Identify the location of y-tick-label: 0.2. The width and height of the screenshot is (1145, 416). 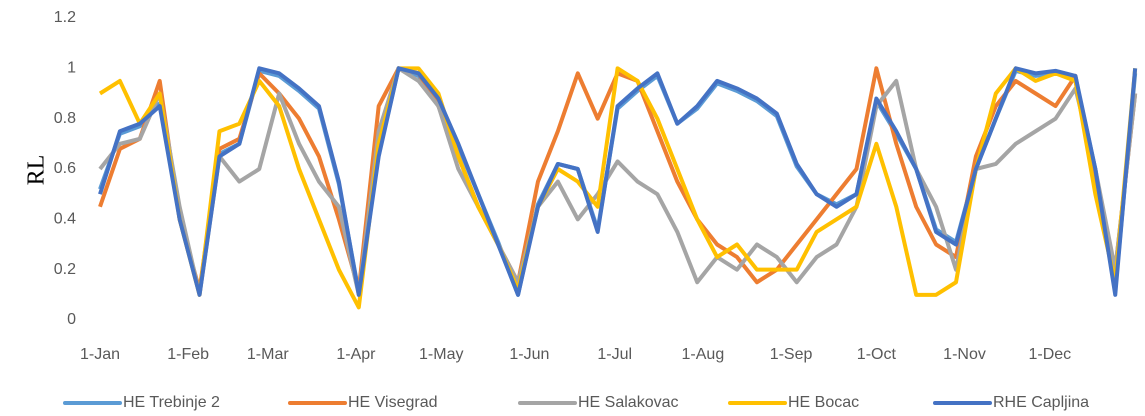
(65, 269).